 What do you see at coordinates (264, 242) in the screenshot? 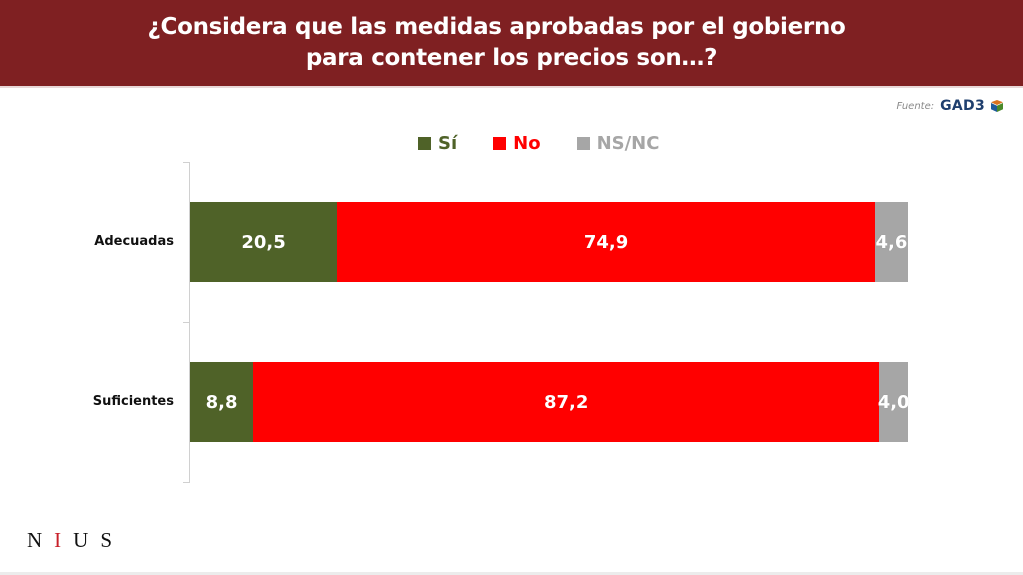
I see `bar-segment-si: 20,5` at bounding box center [264, 242].